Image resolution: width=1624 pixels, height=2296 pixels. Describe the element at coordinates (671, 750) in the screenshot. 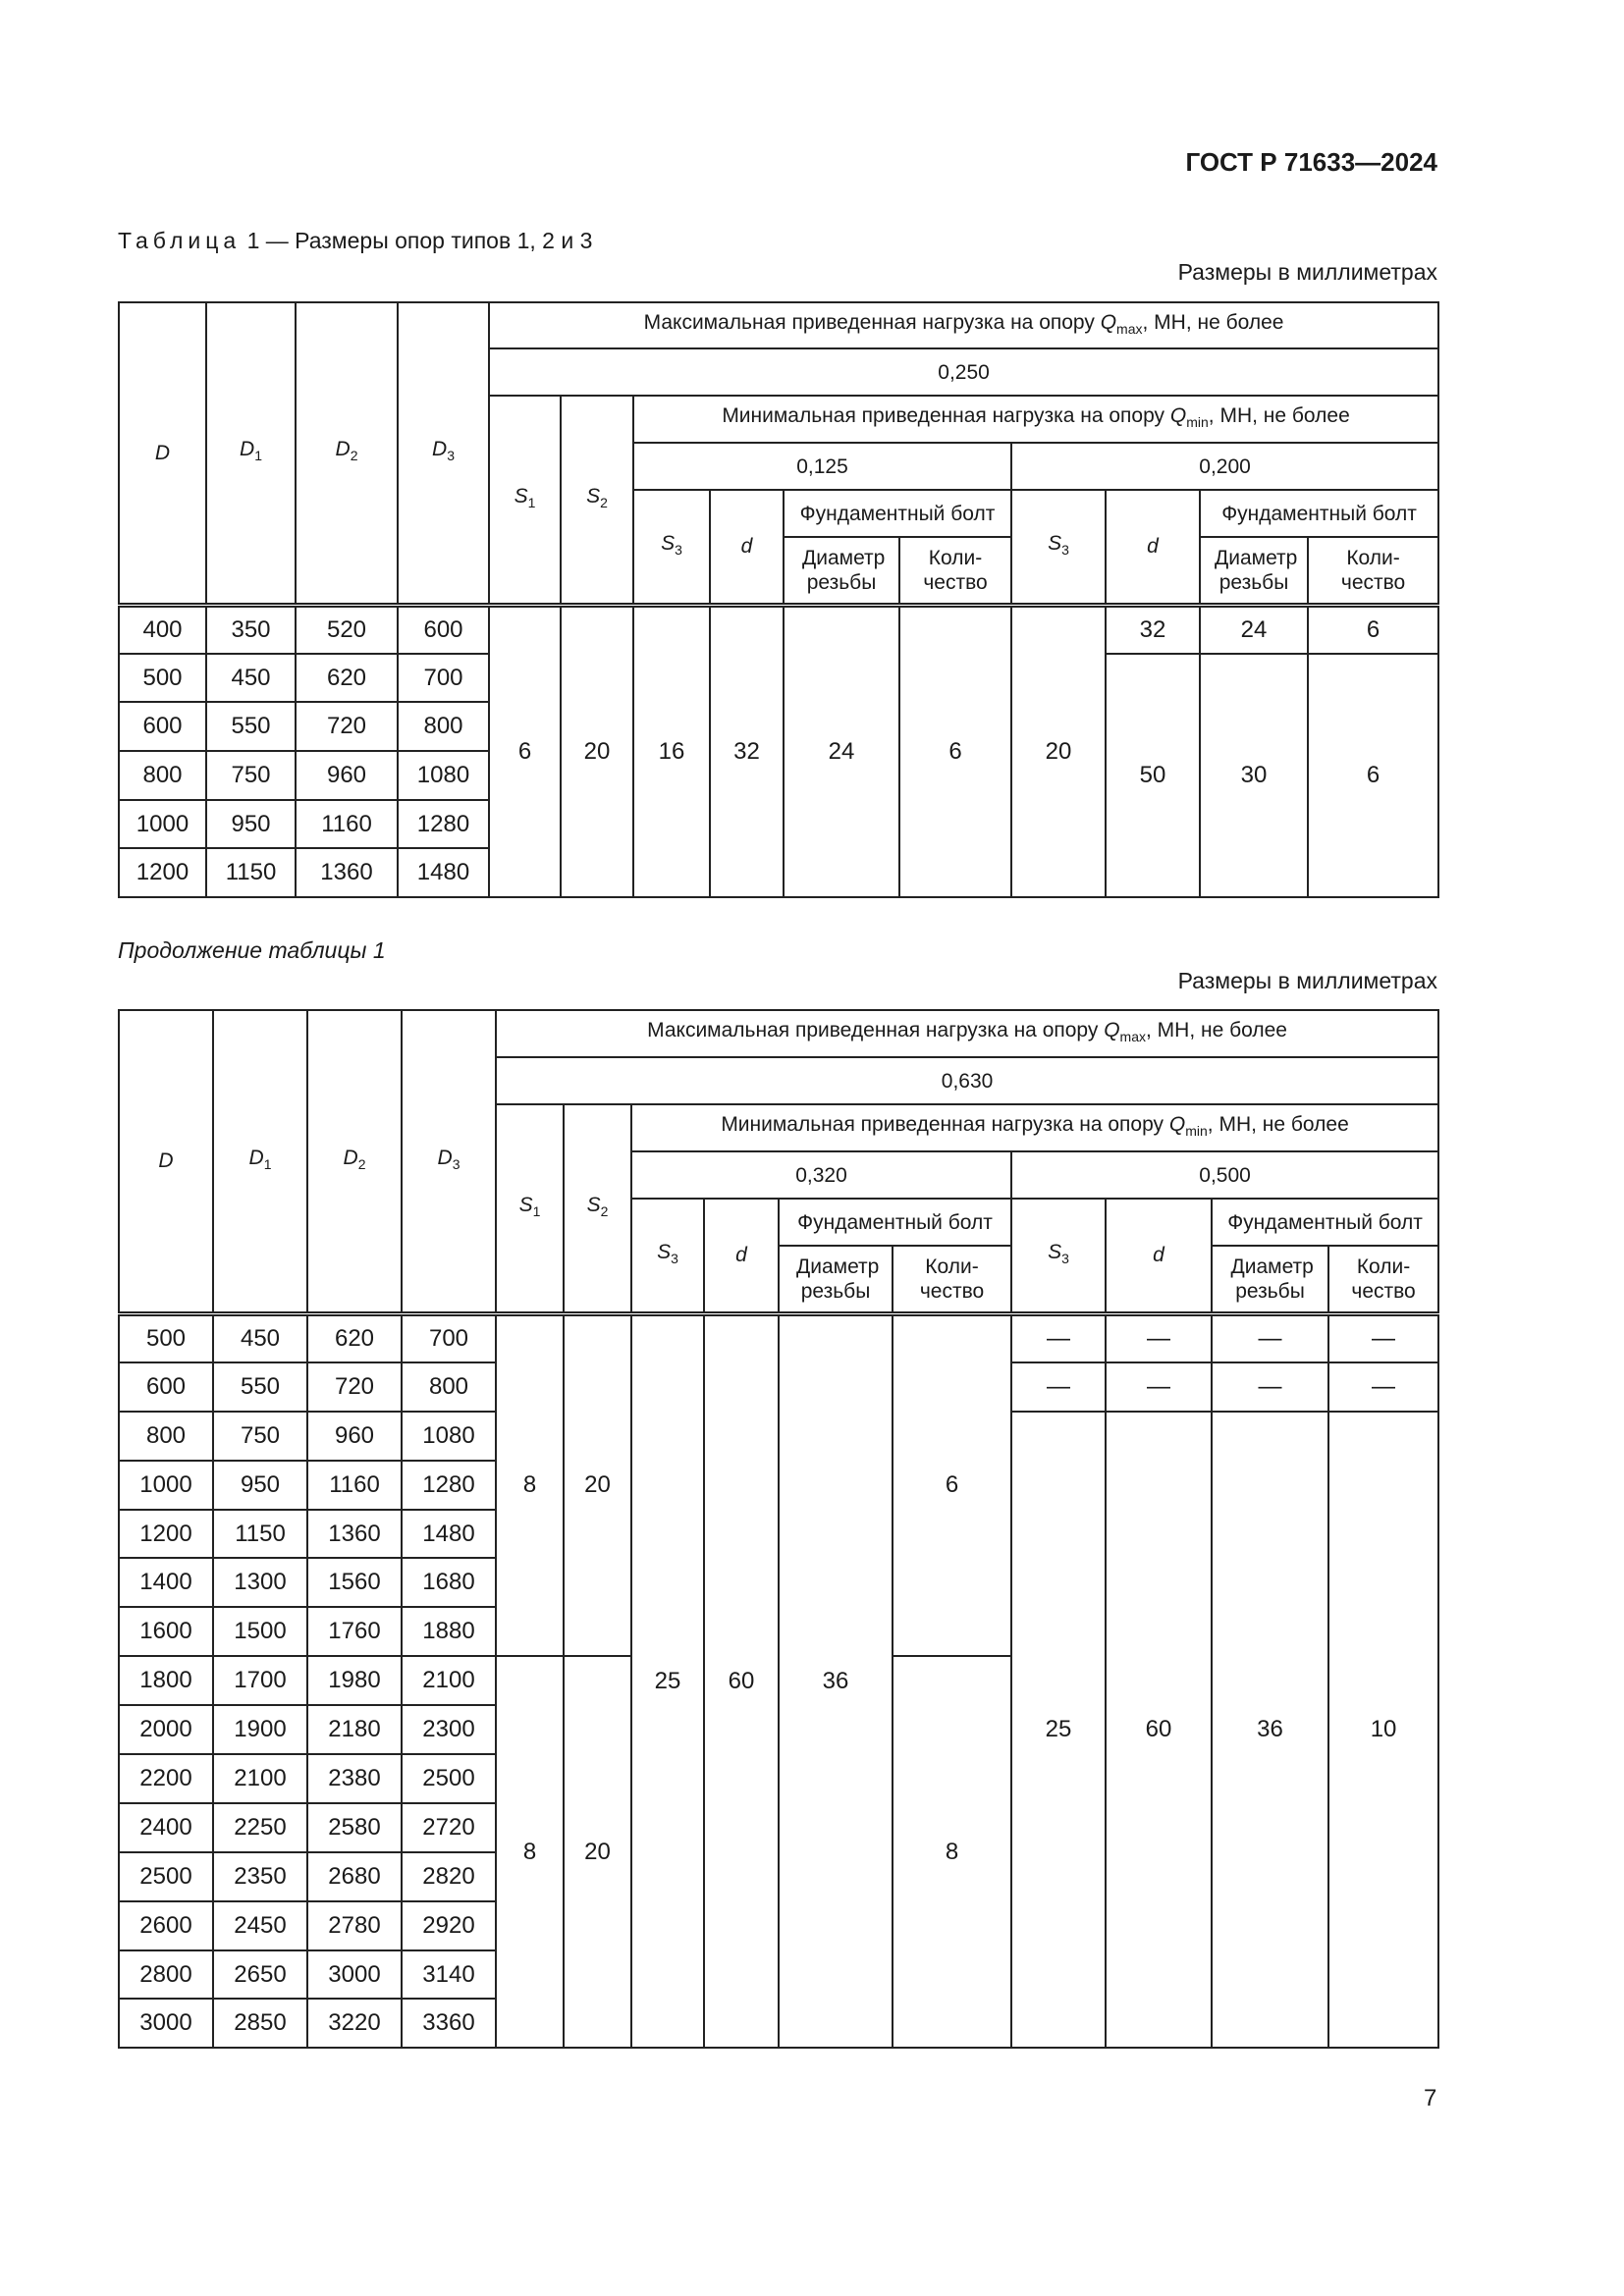

I see `cell-value: 16` at that location.